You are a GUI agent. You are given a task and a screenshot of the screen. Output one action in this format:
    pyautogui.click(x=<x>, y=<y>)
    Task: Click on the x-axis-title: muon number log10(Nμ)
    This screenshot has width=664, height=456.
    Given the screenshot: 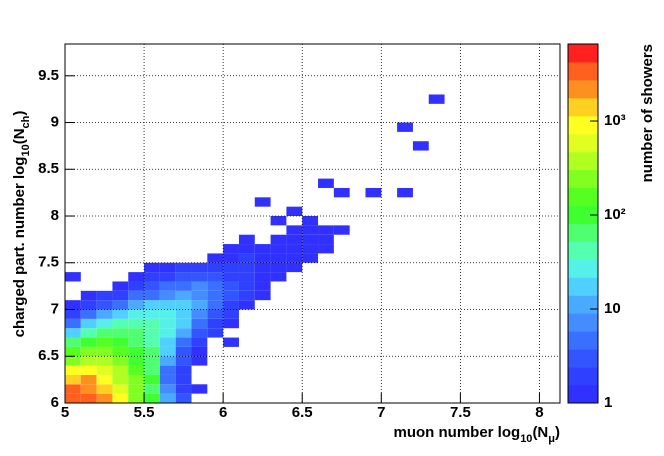 What is the action you would take?
    pyautogui.click(x=477, y=434)
    